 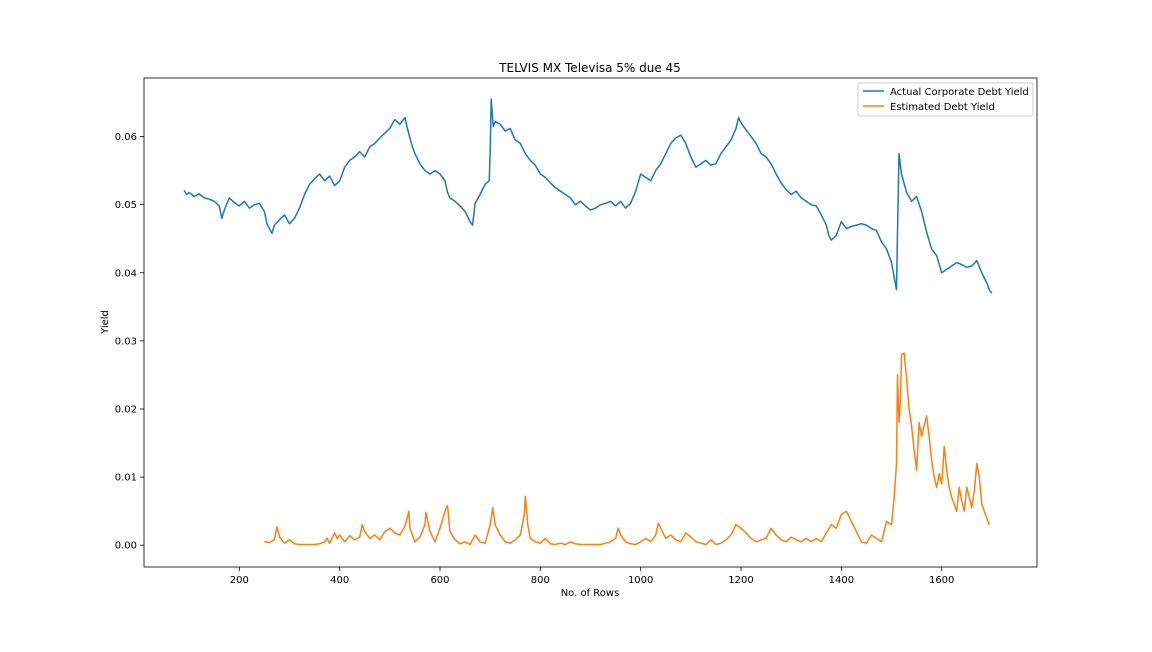 What do you see at coordinates (126, 409) in the screenshot?
I see `y-tick-label: 0.02` at bounding box center [126, 409].